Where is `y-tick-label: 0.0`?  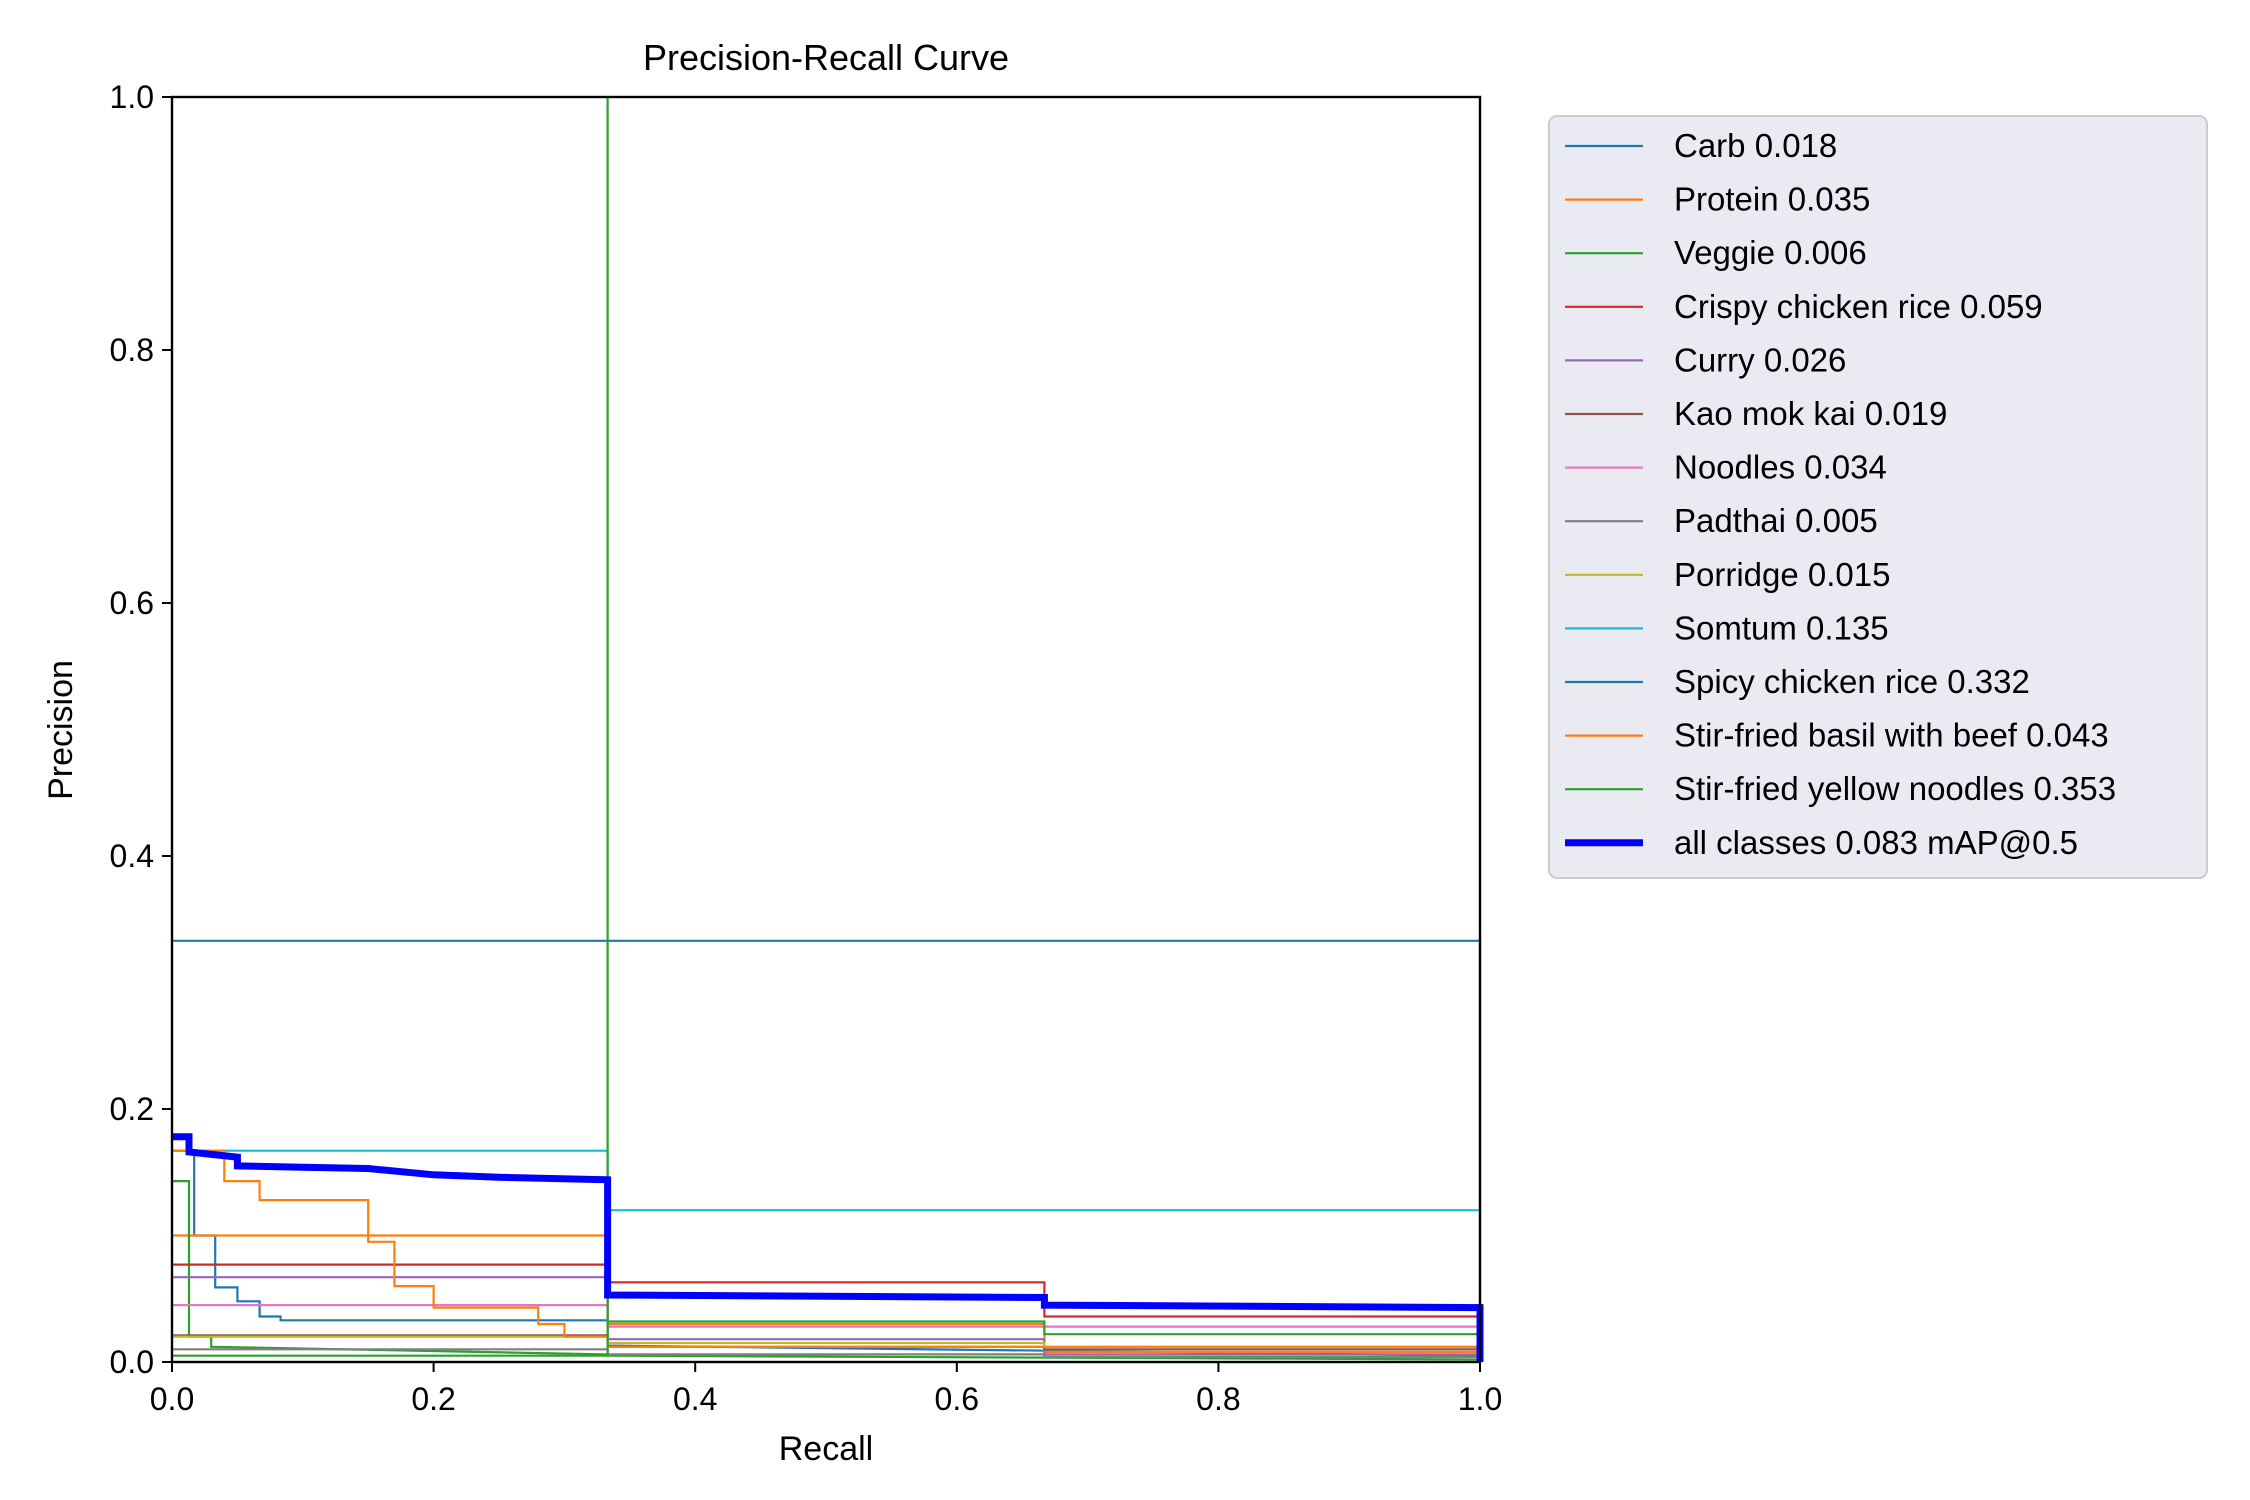 y-tick-label: 0.0 is located at coordinates (132, 1362).